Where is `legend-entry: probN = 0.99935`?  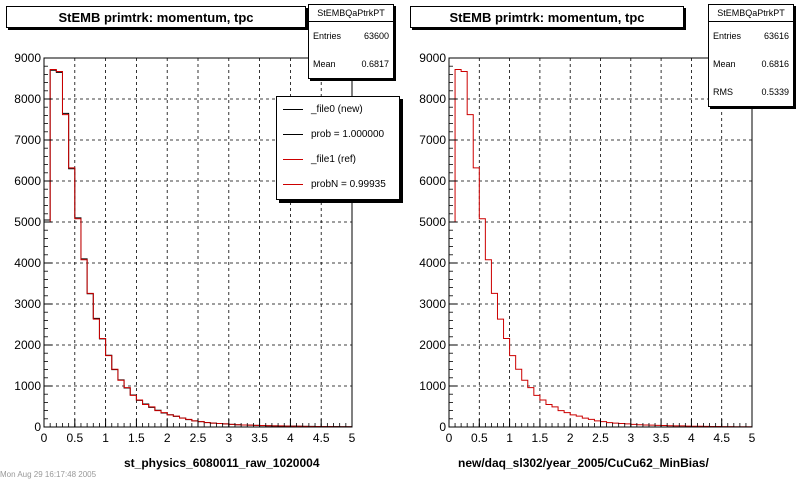 legend-entry: probN = 0.99935 is located at coordinates (338, 184).